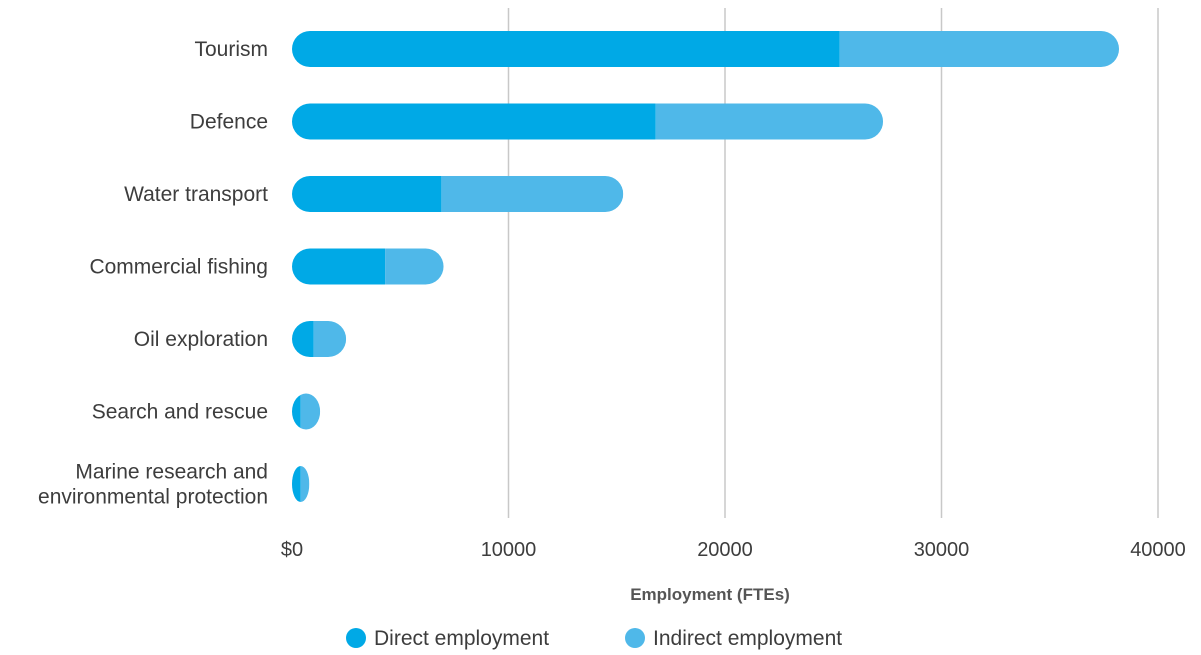  I want to click on bar-oil-exploration-indirect-employment, so click(330, 339).